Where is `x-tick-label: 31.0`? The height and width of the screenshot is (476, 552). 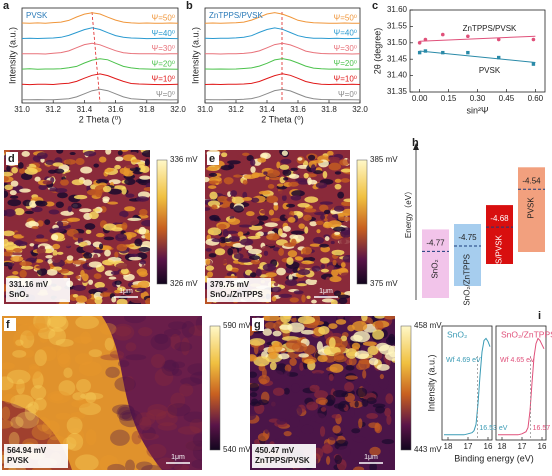 x-tick-label: 31.0 is located at coordinates (205, 109).